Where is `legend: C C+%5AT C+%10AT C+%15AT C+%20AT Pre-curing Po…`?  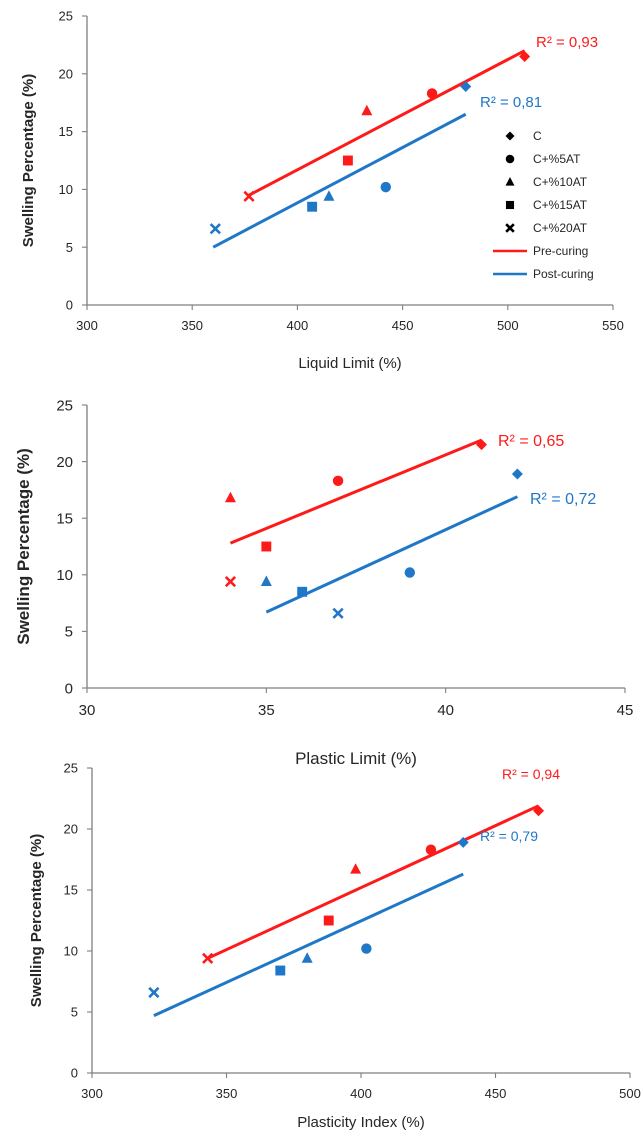
legend: C C+%5AT C+%10AT C+%15AT C+%20AT Pre-curing Po… is located at coordinates (543, 205).